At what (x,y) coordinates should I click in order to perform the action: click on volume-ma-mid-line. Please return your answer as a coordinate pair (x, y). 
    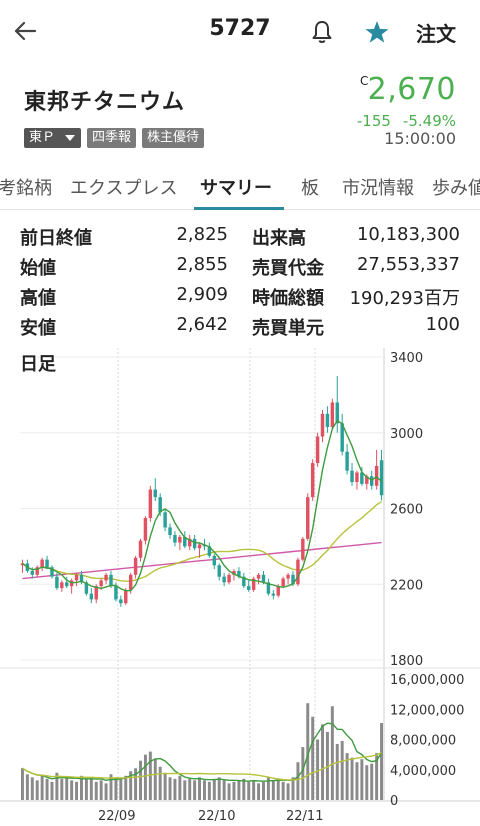
    Looking at the image, I should click on (202, 766).